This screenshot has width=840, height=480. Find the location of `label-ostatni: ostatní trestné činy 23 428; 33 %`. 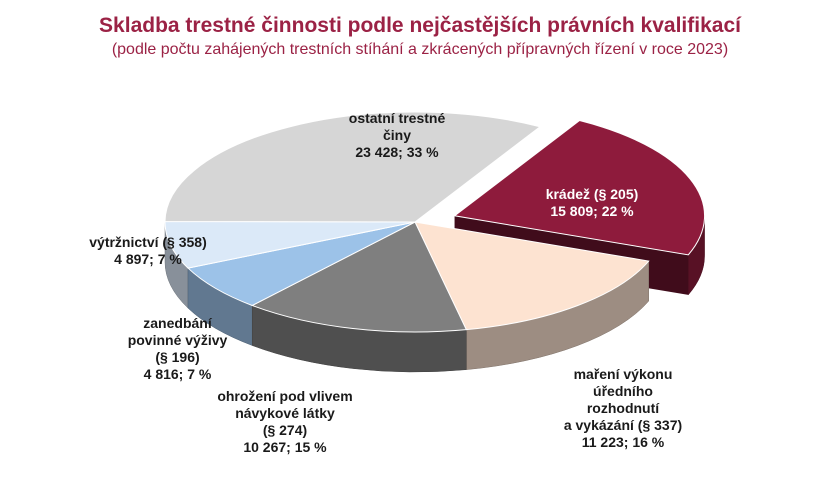

label-ostatni: ostatní trestné činy 23 428; 33 % is located at coordinates (397, 135).